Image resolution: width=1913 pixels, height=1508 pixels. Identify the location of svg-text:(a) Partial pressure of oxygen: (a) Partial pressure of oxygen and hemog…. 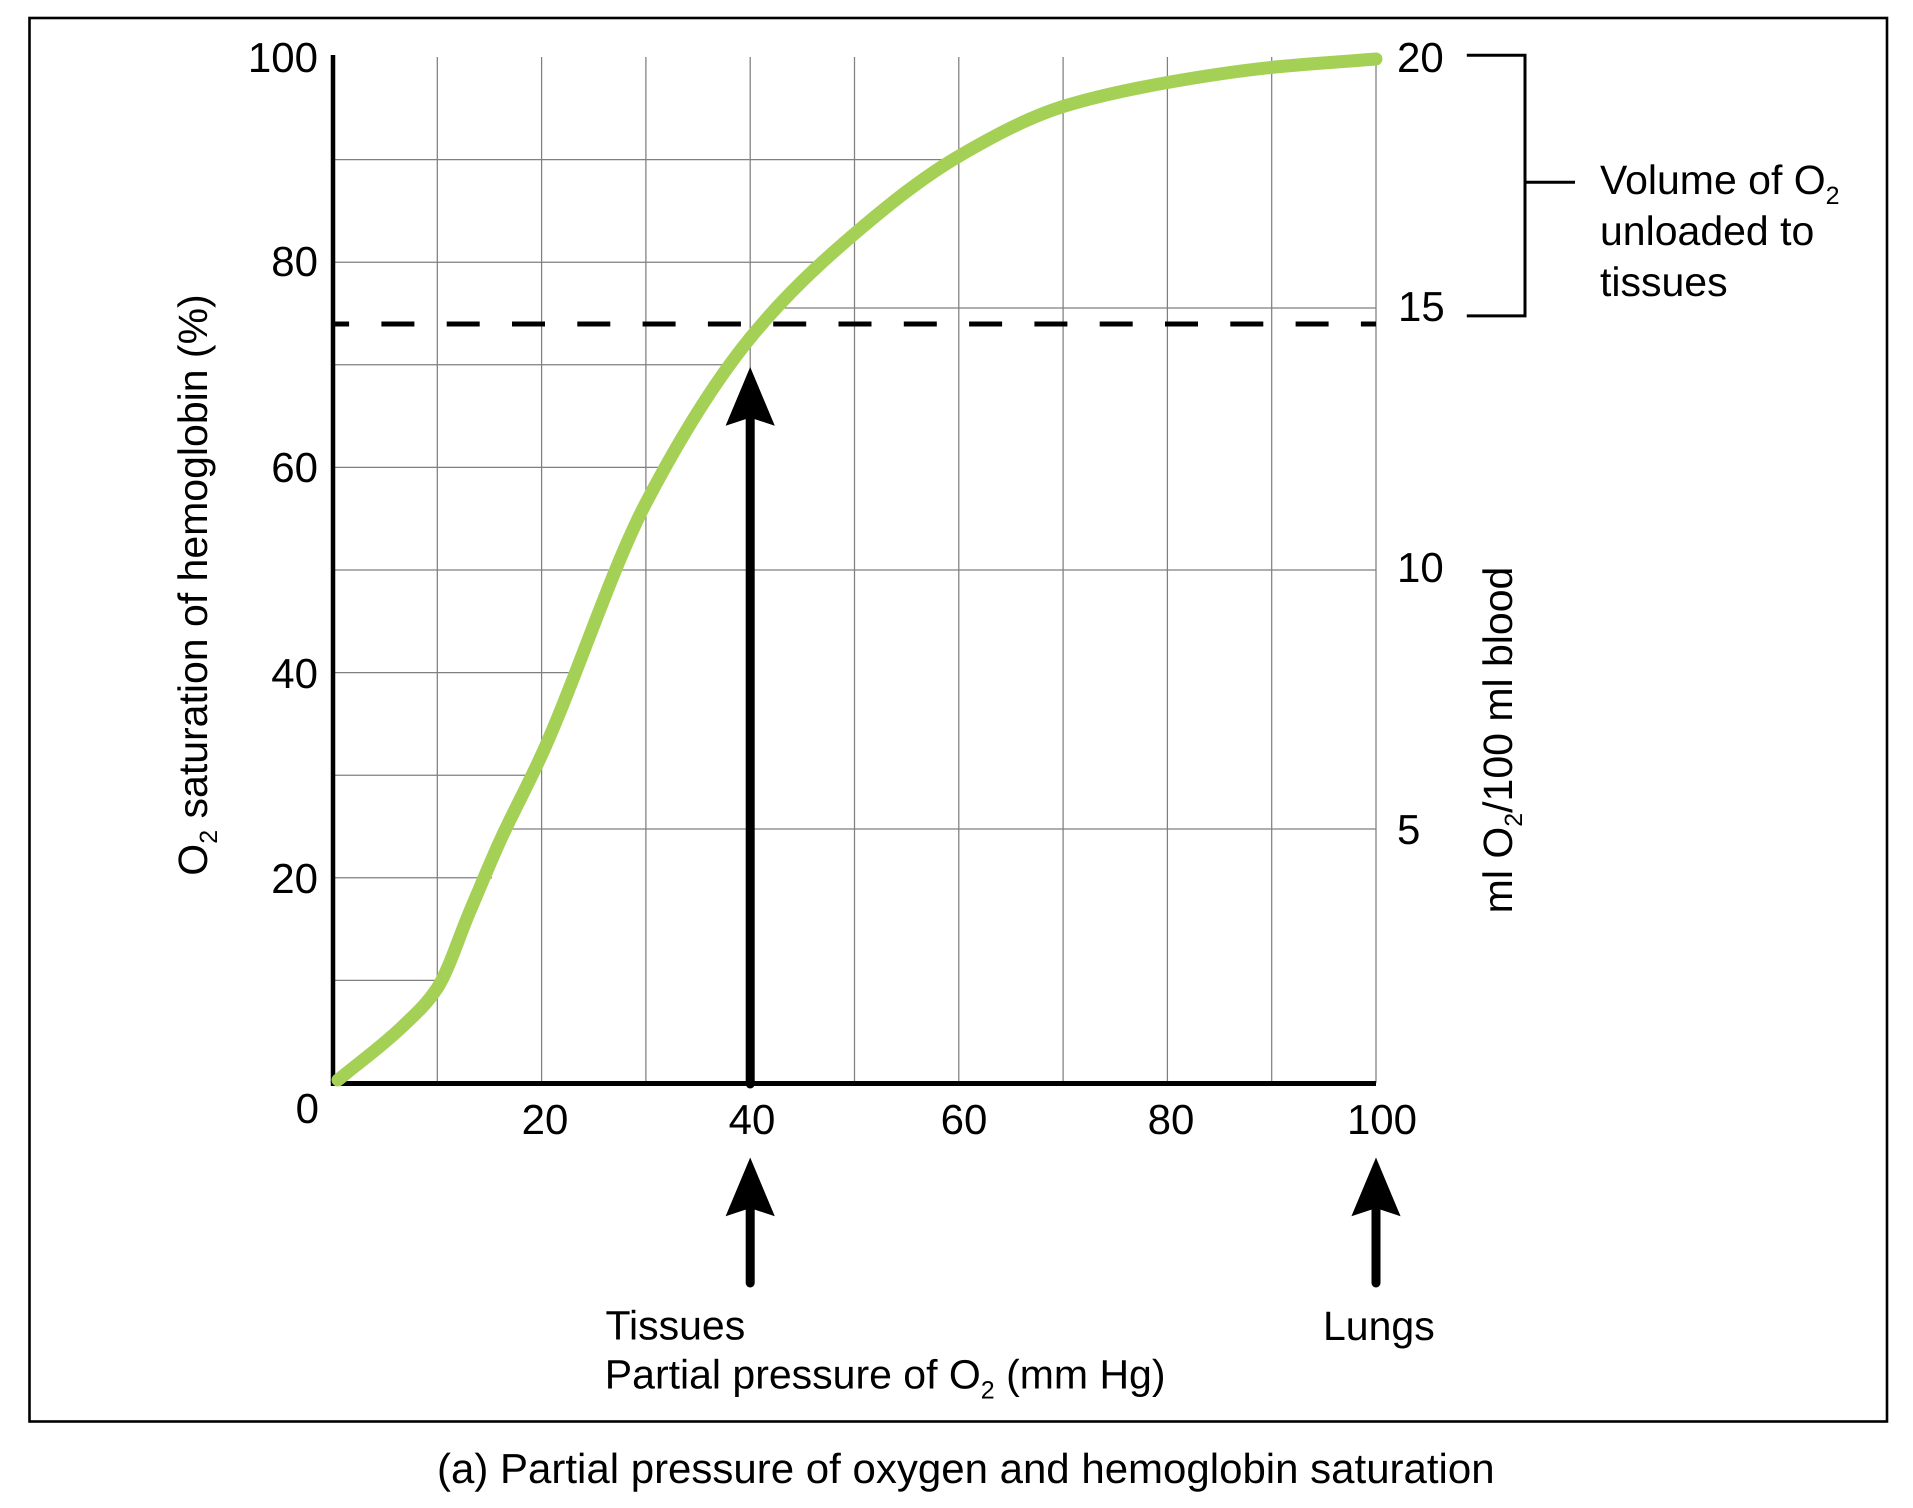
(966, 1468).